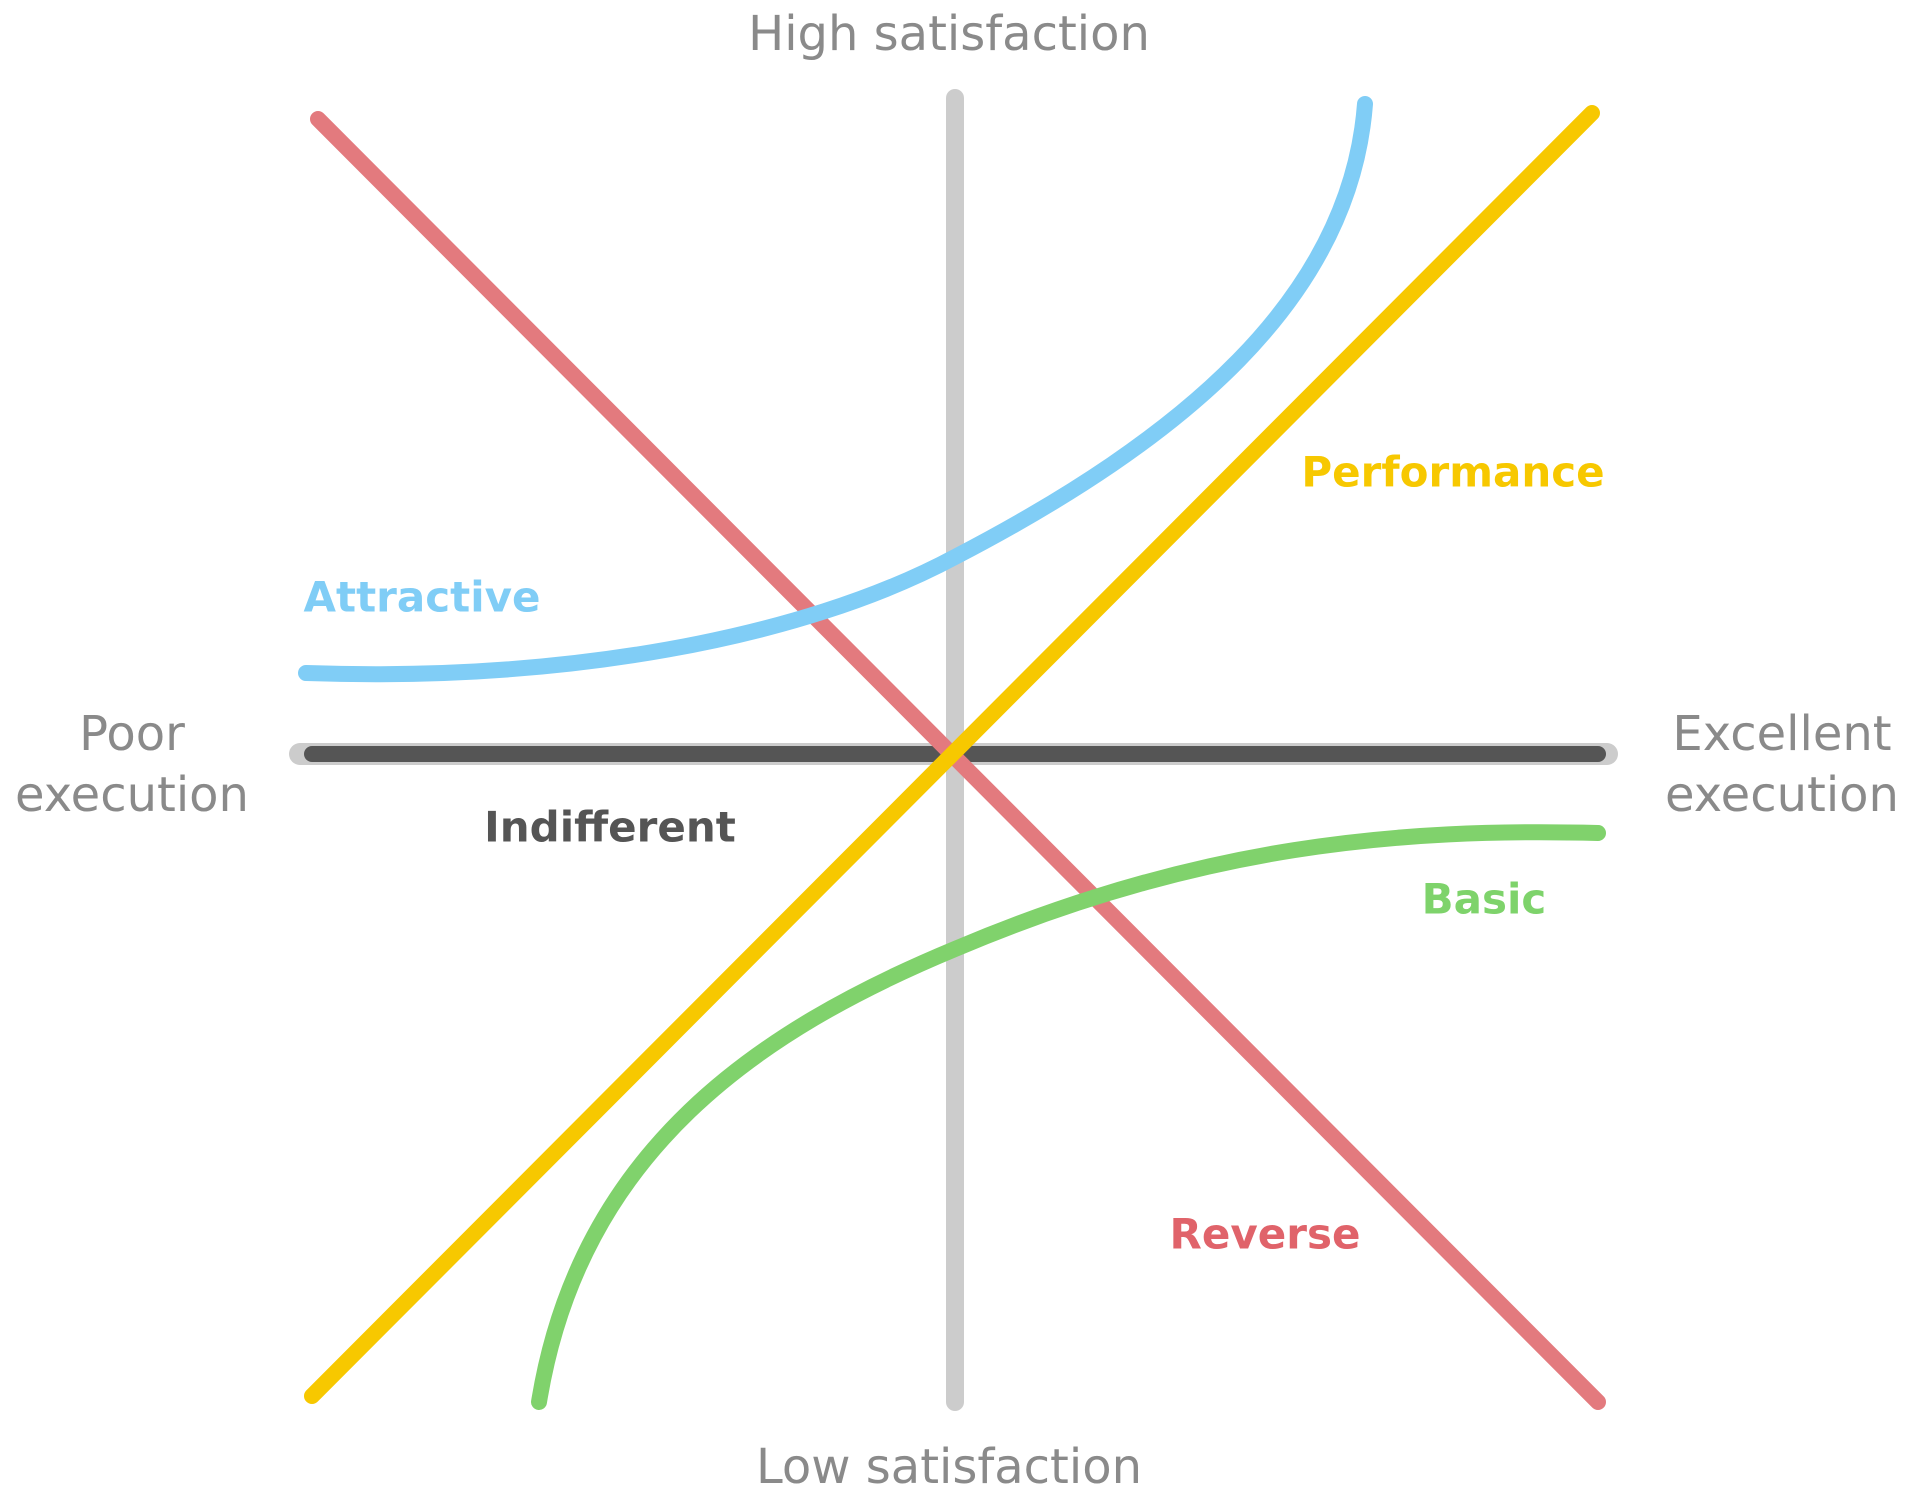 This screenshot has width=1920, height=1505. What do you see at coordinates (422, 597) in the screenshot?
I see `attractive-label: Attractive` at bounding box center [422, 597].